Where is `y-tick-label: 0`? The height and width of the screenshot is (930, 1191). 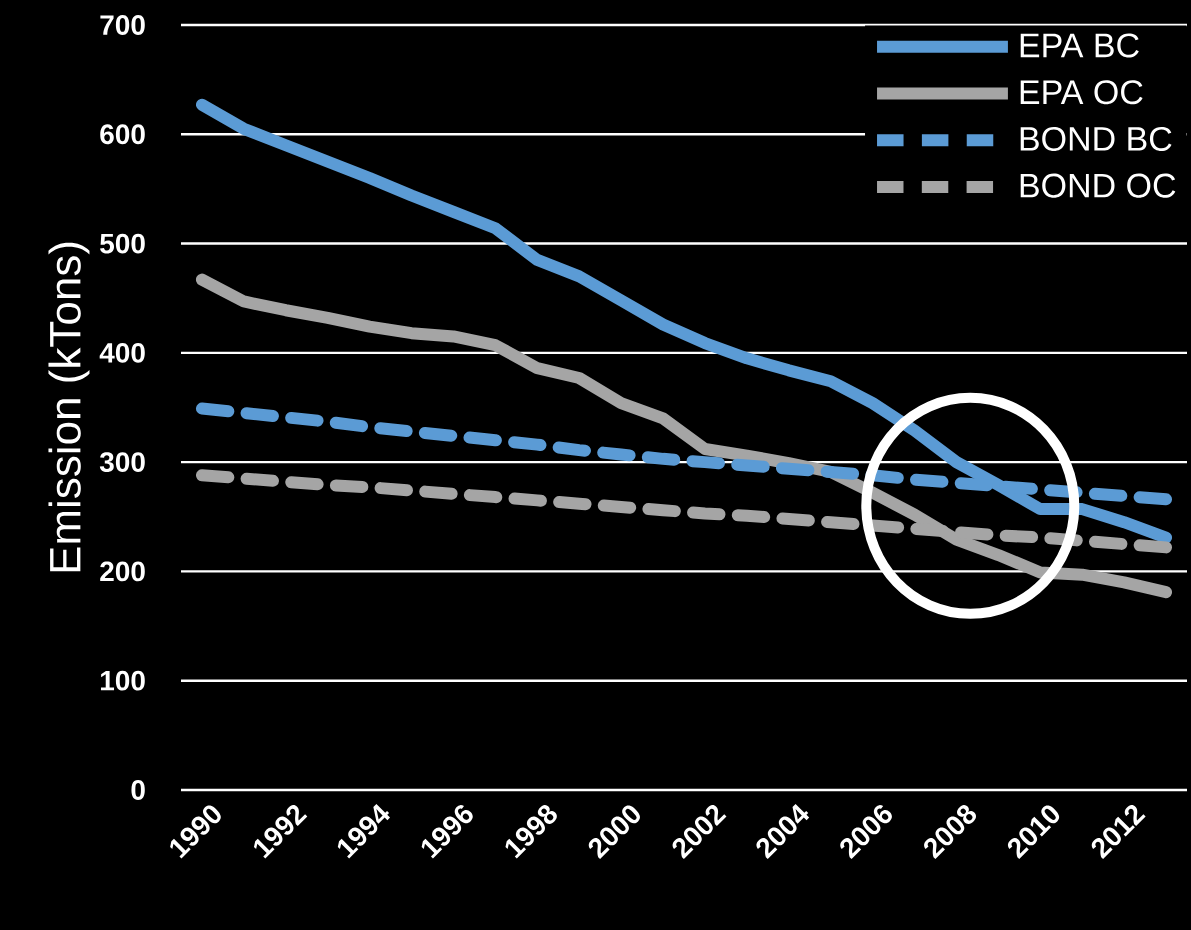
y-tick-label: 0 is located at coordinates (138, 790).